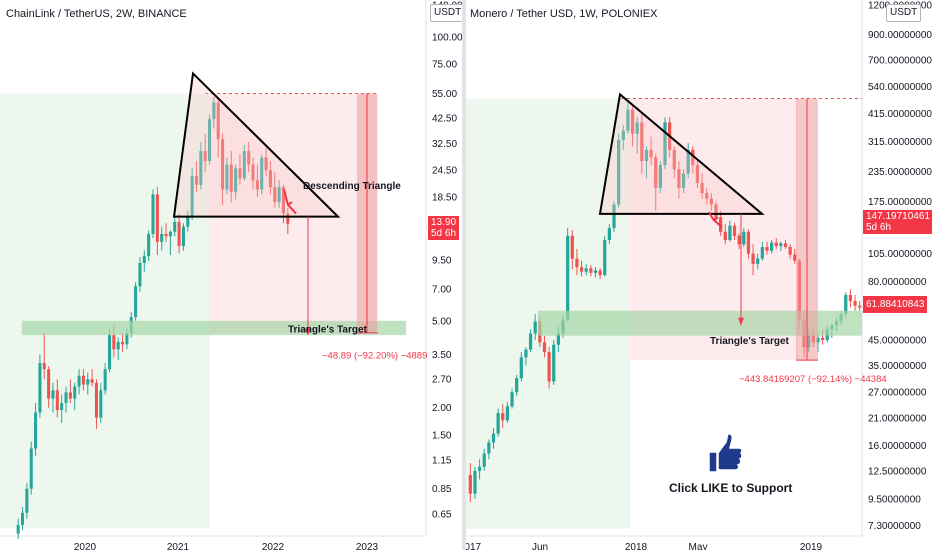 Image resolution: width=932 pixels, height=550 pixels. I want to click on right-currency-button: USDT, so click(904, 13).